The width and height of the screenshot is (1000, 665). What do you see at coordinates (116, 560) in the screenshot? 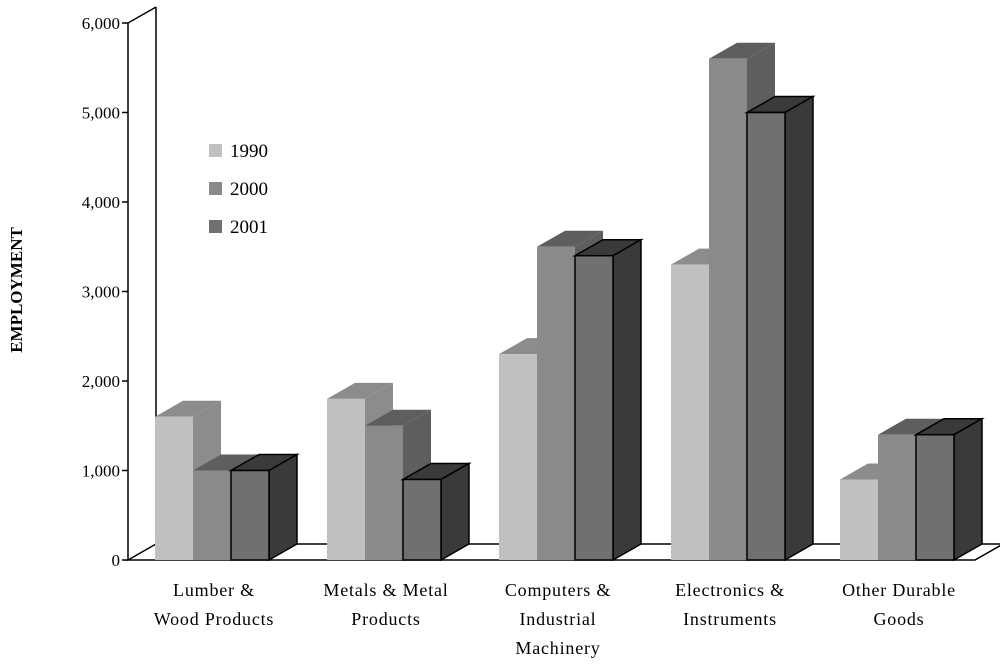
I see `y-tick-label: 0` at bounding box center [116, 560].